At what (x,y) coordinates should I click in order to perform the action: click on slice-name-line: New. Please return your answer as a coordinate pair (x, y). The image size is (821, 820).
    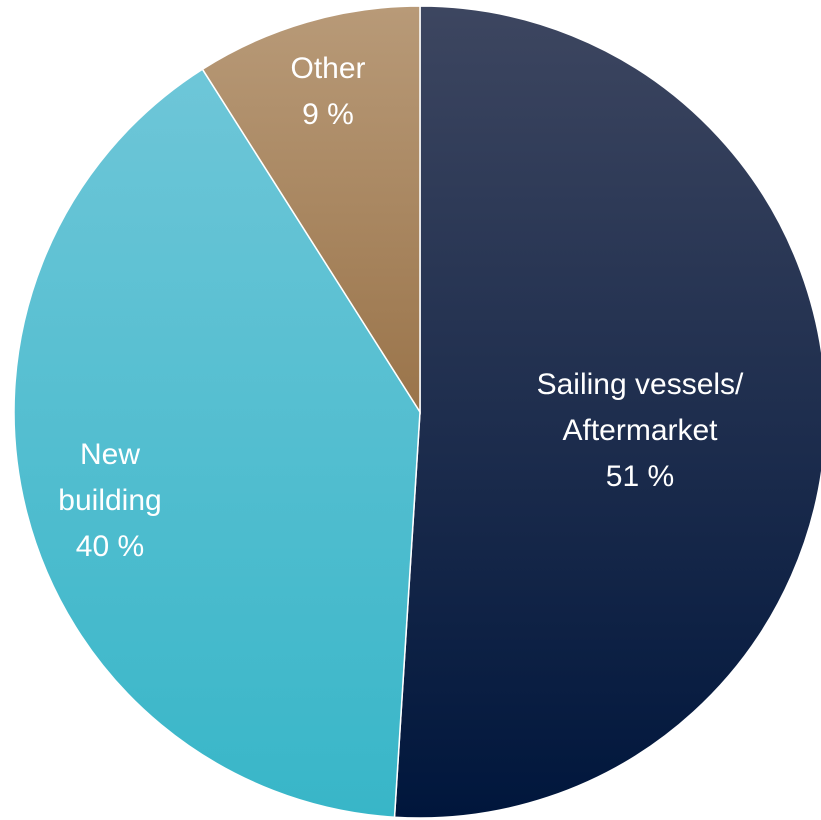
    Looking at the image, I should click on (110, 454).